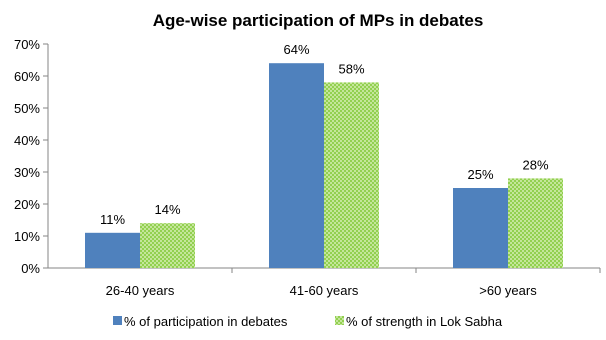 This screenshot has width=606, height=340. I want to click on x-tick-label: 41-60 years, so click(324, 290).